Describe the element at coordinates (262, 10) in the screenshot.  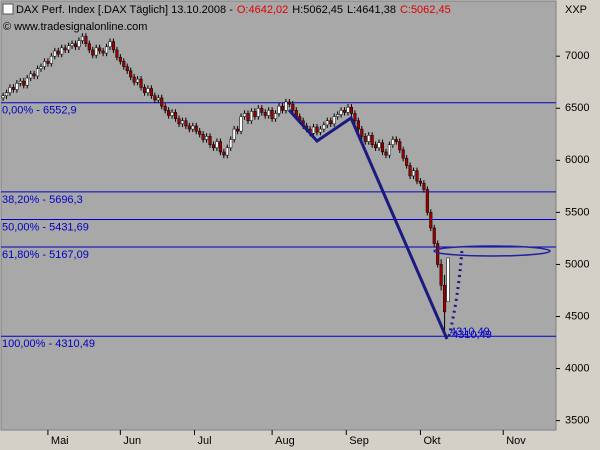
I see `header-value: O:4642,02` at that location.